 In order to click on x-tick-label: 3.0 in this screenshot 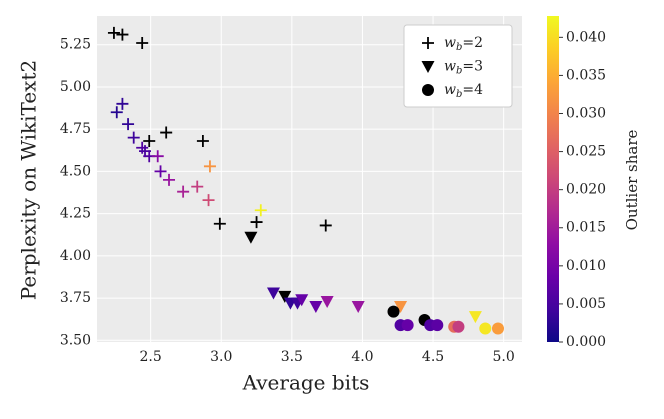, I will do `click(221, 357)`.